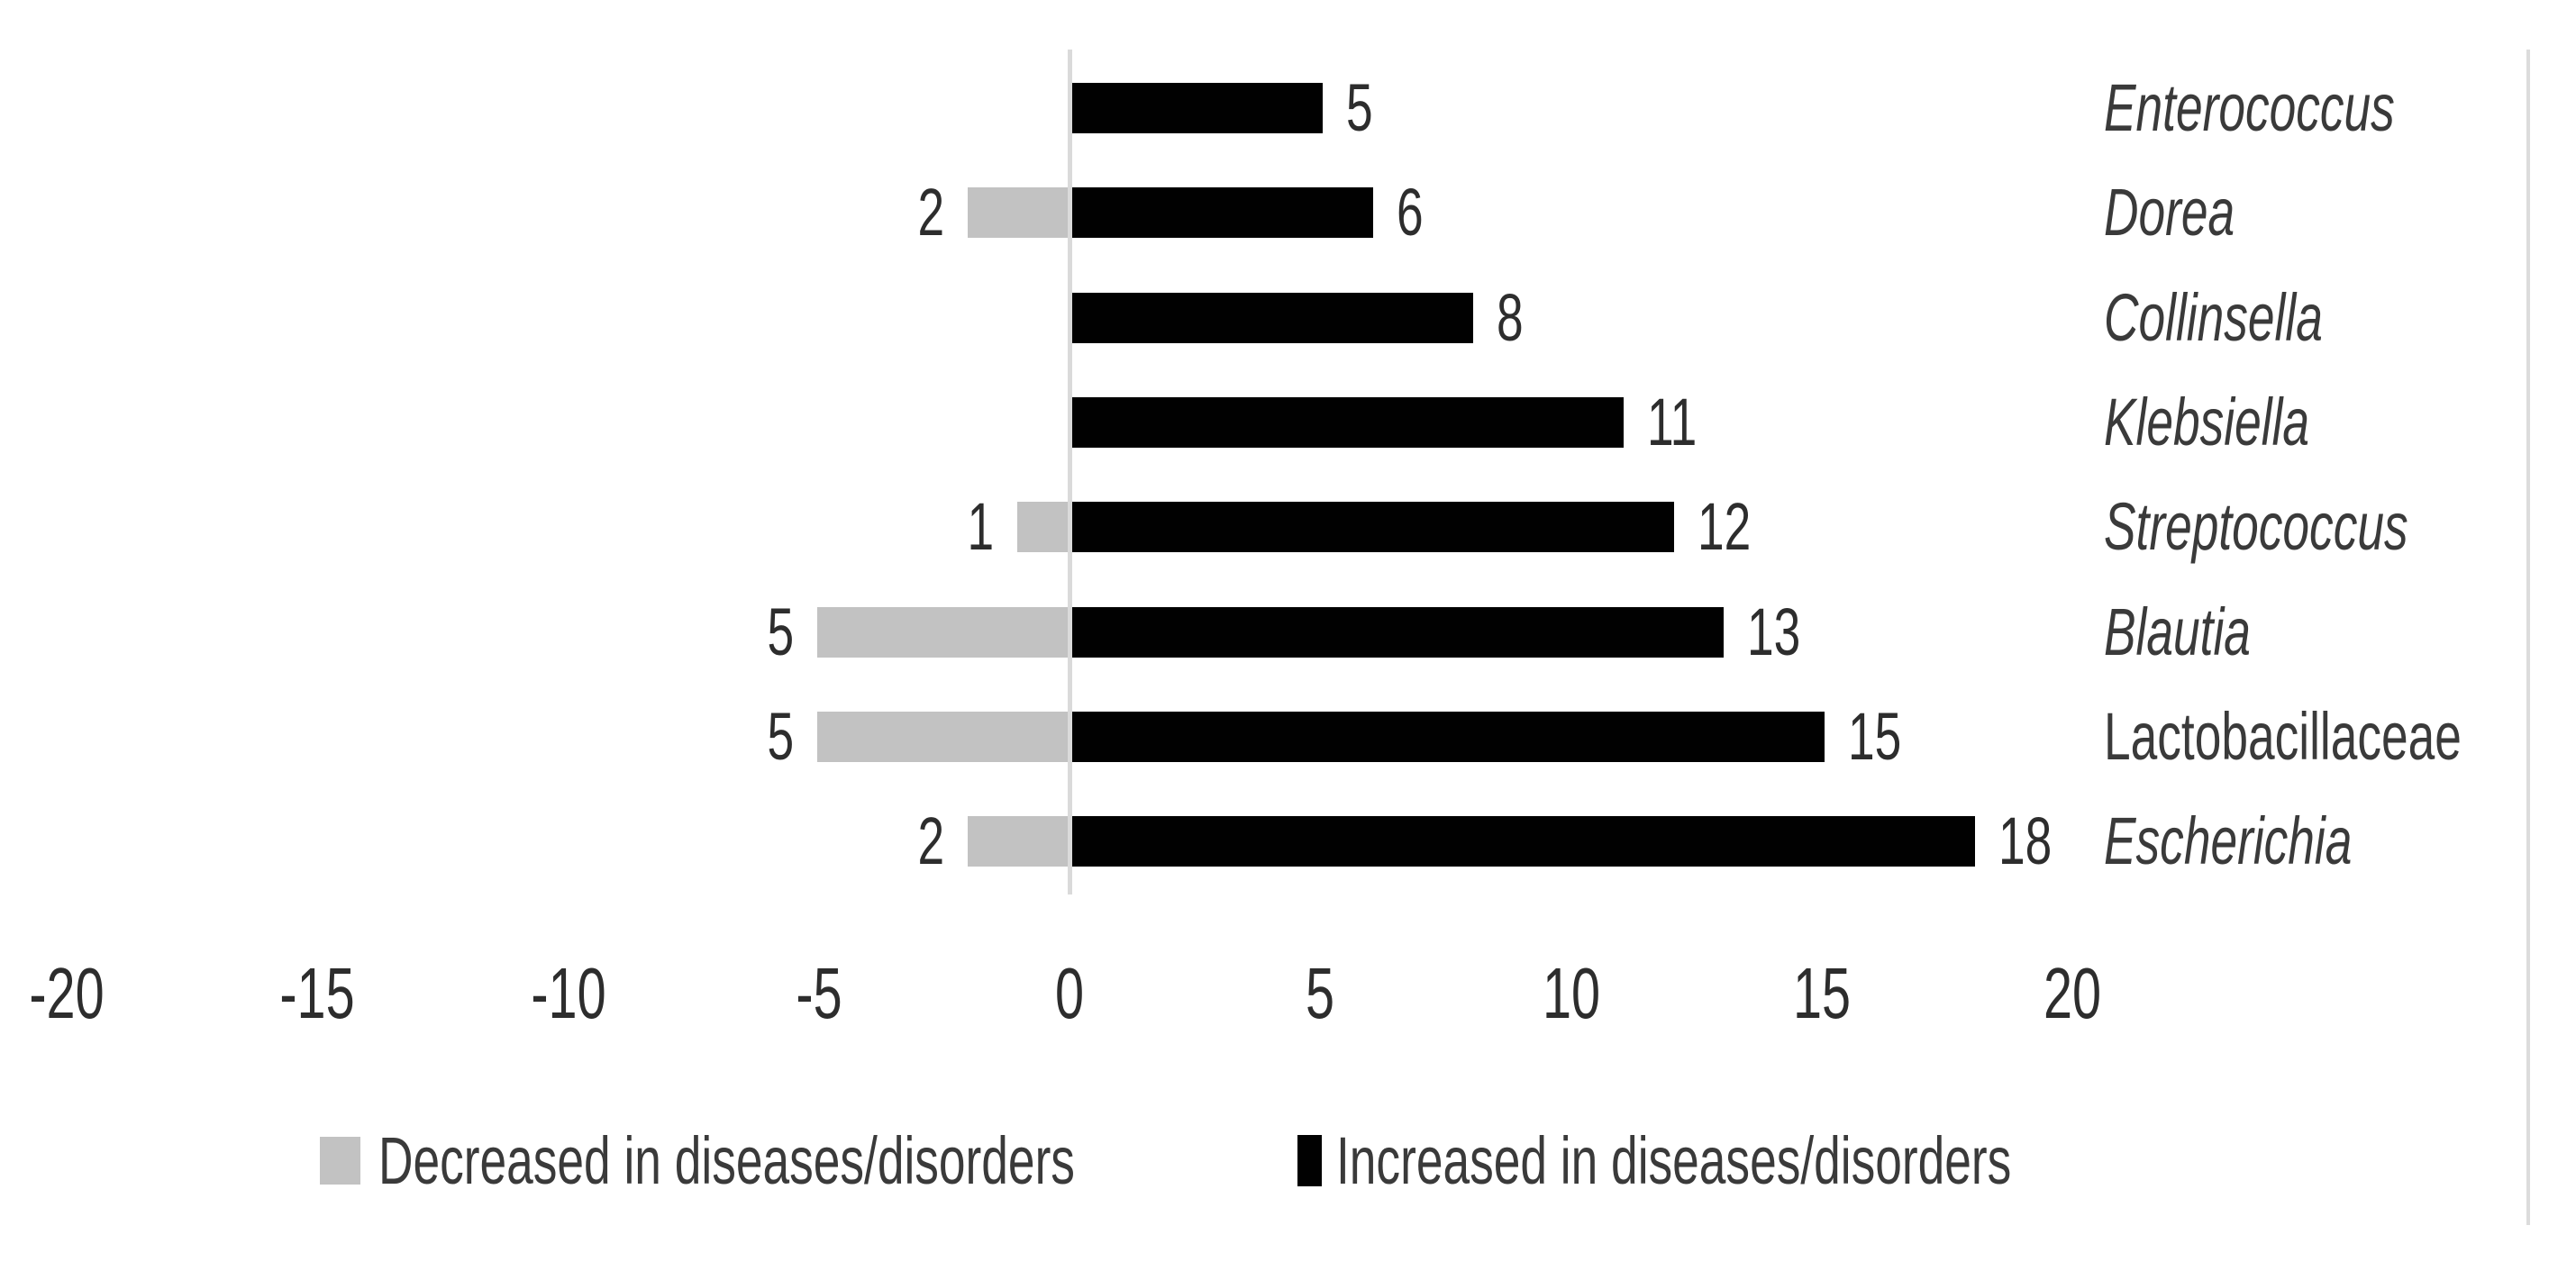 This screenshot has height=1262, width=2576. I want to click on x-tick-label-text: -5, so click(819, 993).